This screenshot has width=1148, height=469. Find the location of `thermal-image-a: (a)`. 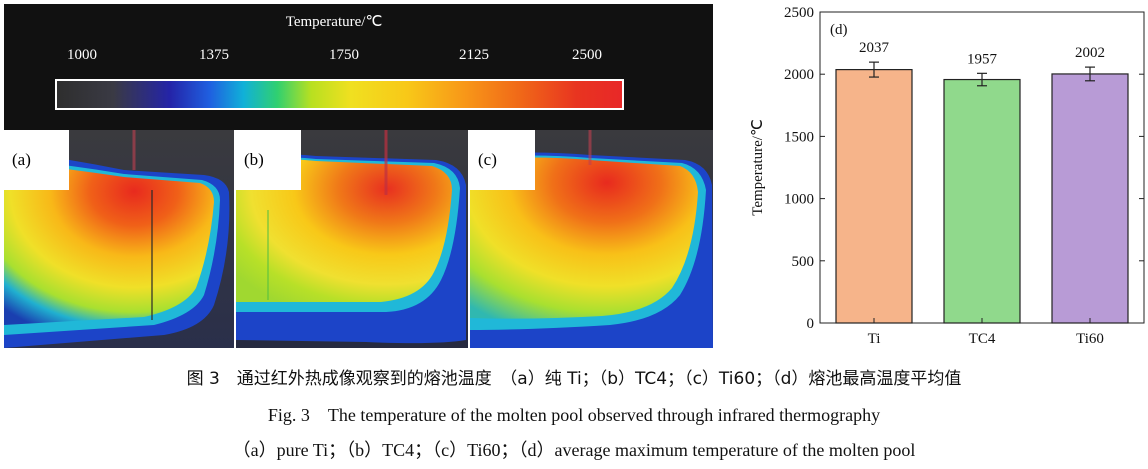

thermal-image-a: (a) is located at coordinates (119, 239).